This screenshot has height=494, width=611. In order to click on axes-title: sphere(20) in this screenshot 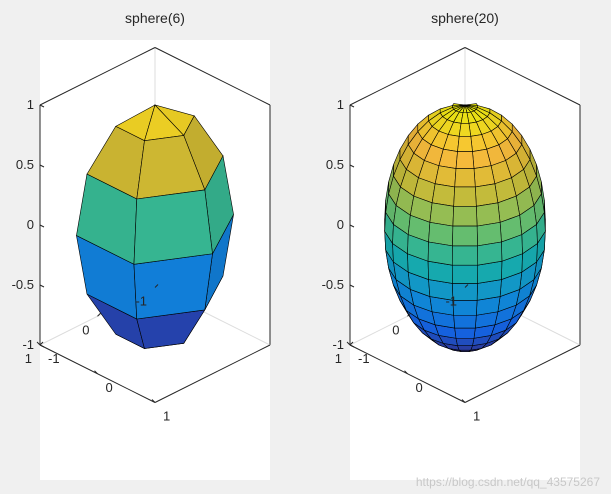, I will do `click(465, 18)`.